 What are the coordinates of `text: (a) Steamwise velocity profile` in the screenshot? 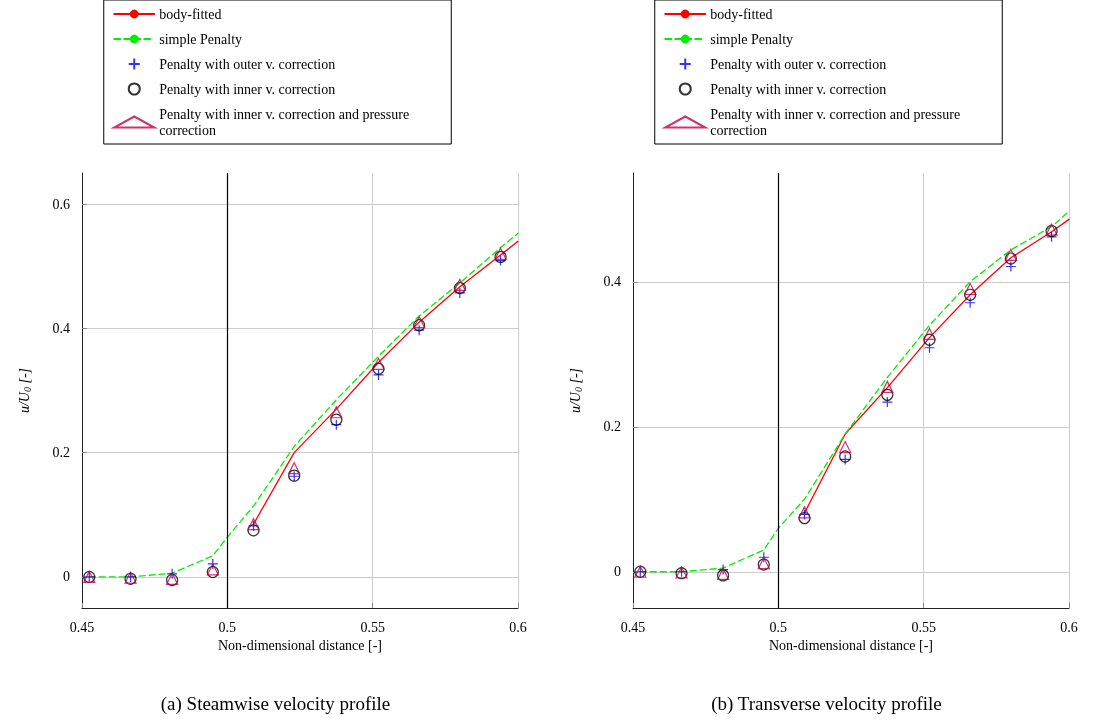 It's located at (275, 704).